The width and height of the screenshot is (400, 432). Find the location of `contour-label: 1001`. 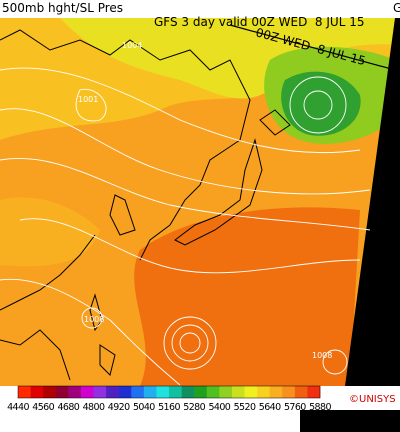

contour-label: 1001 is located at coordinates (88, 99).